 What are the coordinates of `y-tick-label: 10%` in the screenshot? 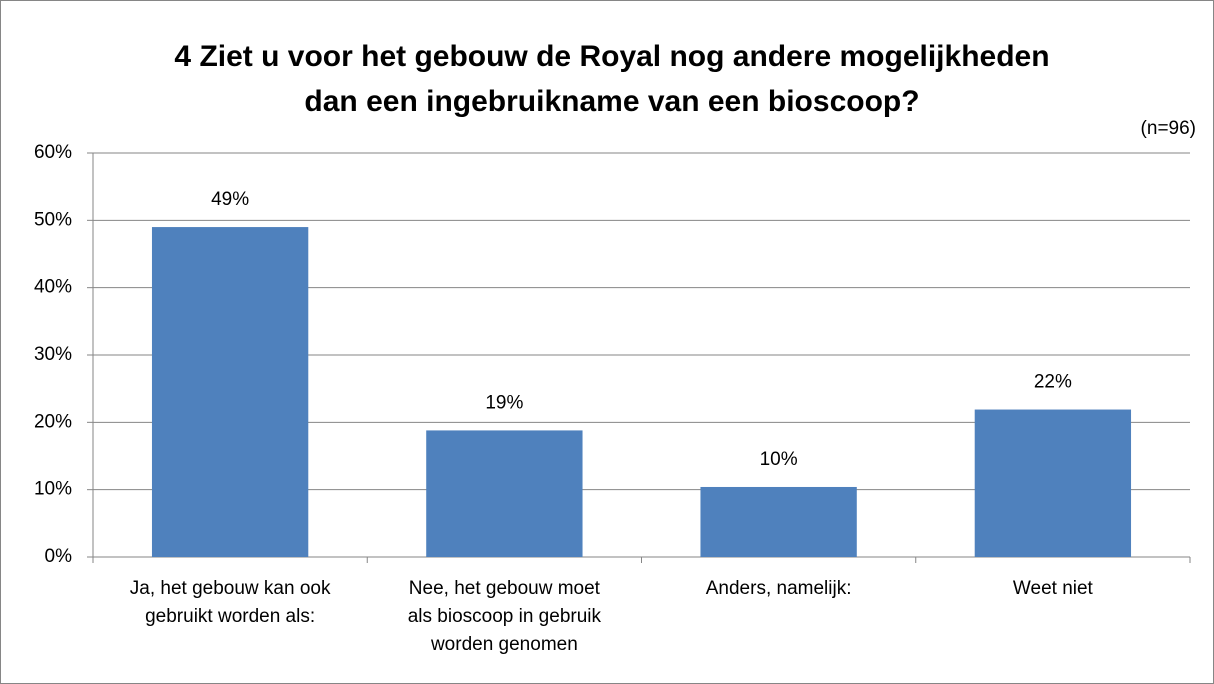 It's located at (53, 489).